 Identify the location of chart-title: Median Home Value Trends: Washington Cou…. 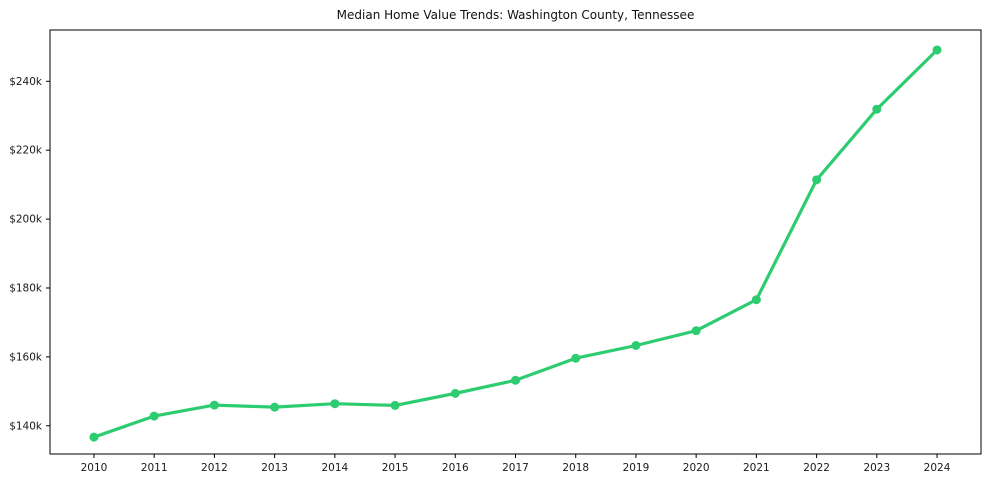
(515, 15).